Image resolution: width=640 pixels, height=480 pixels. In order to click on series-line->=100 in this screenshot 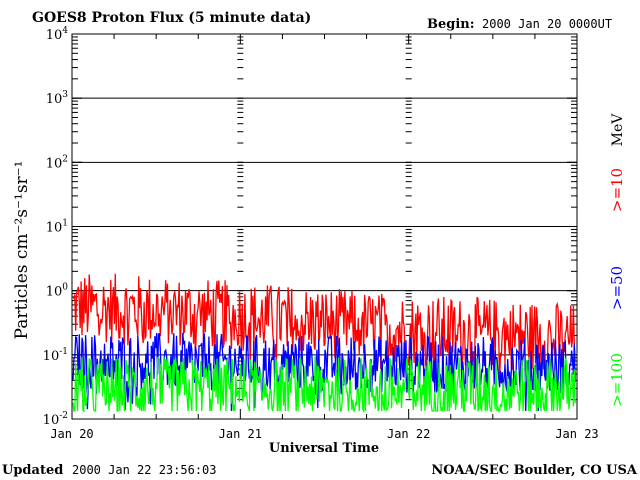, I will do `click(324, 385)`.